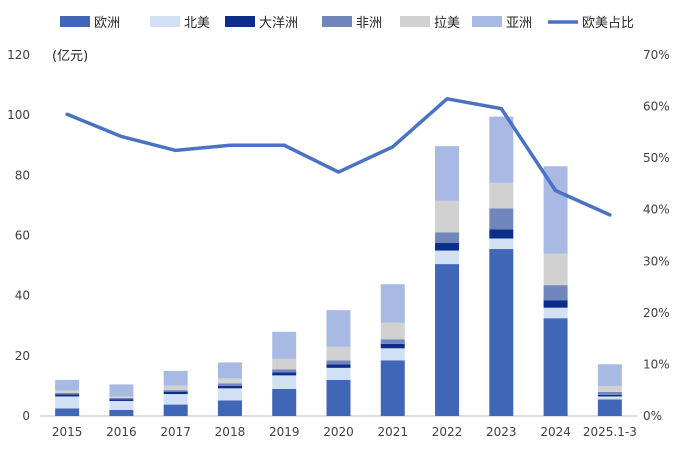 This screenshot has width=678, height=461. What do you see at coordinates (22, 296) in the screenshot?
I see `y-left-tick-label: 40` at bounding box center [22, 296].